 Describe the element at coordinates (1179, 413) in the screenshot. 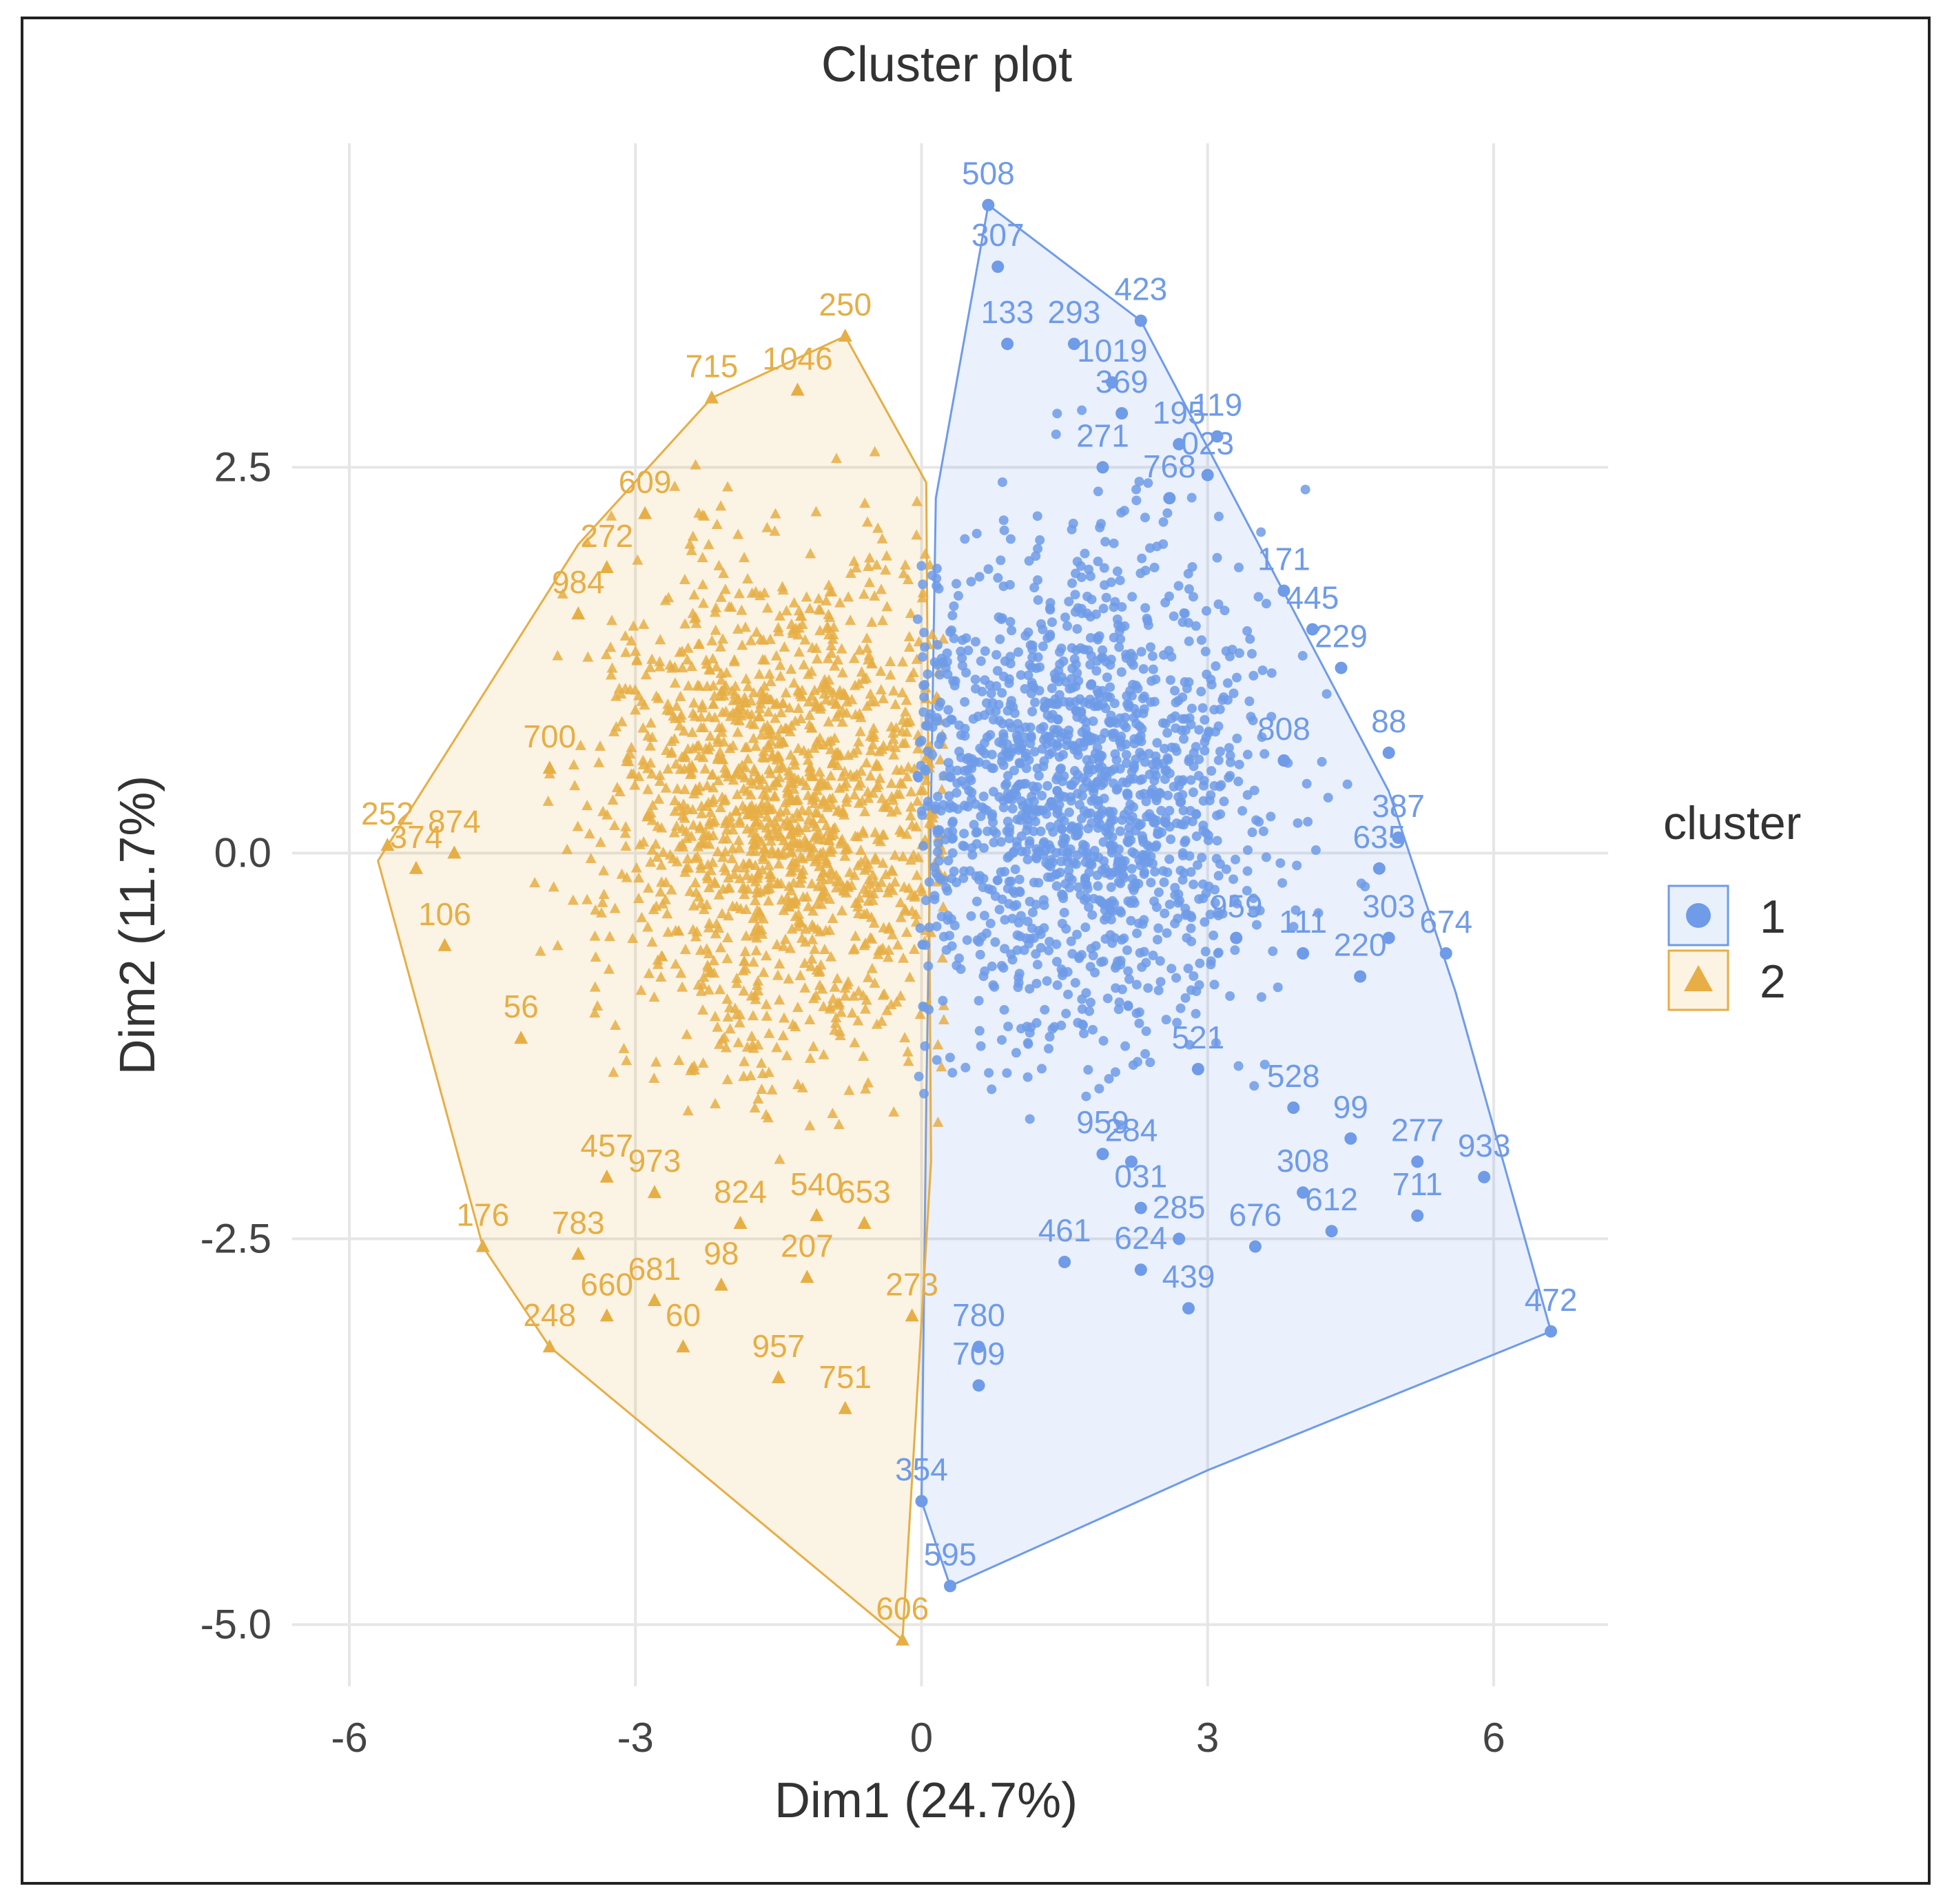

I see `point-label: 195` at that location.